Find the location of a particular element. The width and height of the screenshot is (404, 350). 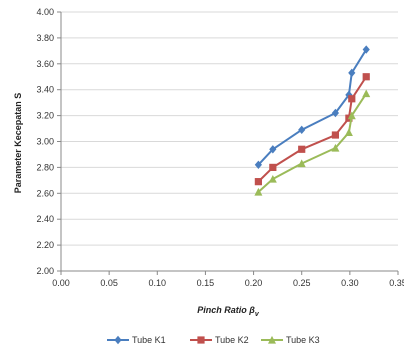

x-tick-label-6: 0.30 is located at coordinates (350, 283).